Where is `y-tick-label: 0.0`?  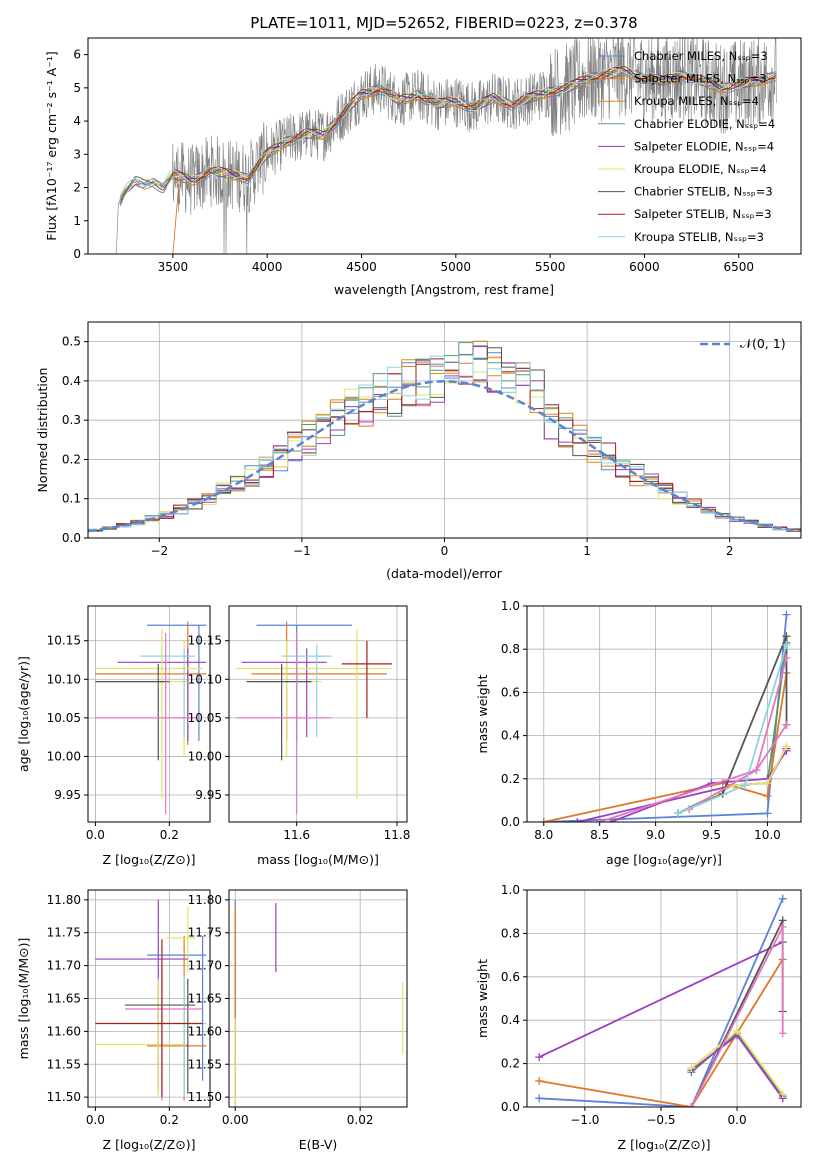 y-tick-label: 0.0 is located at coordinates (510, 1107).